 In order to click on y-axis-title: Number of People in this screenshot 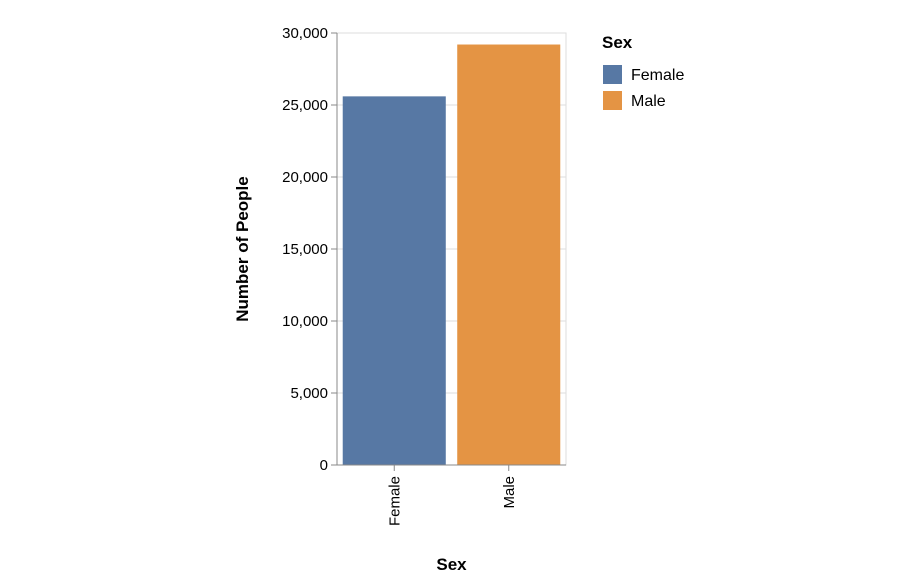, I will do `click(242, 248)`.